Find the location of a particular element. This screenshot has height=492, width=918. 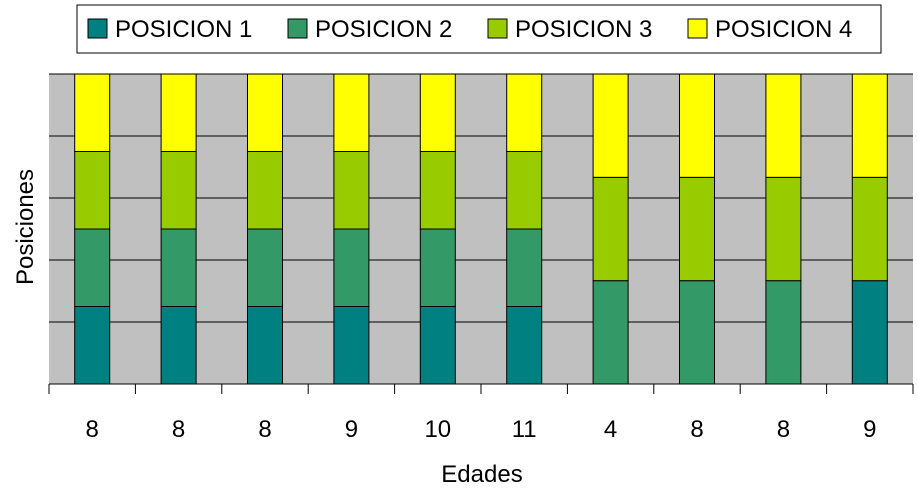

legend-label: POSICION 3 is located at coordinates (583, 29).